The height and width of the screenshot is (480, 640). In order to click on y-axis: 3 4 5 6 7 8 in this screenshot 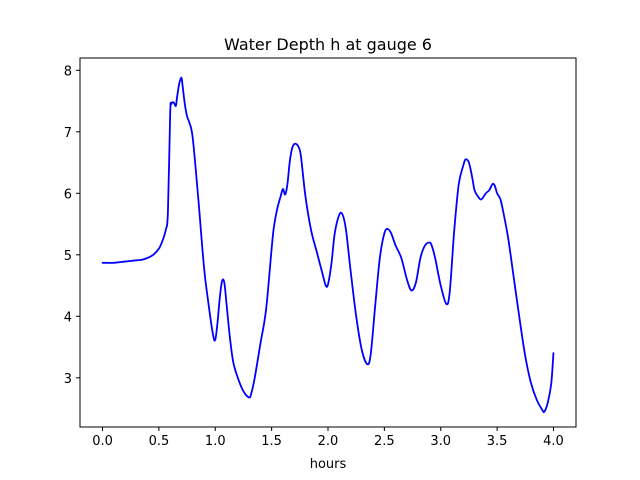, I will do `click(72, 225)`.